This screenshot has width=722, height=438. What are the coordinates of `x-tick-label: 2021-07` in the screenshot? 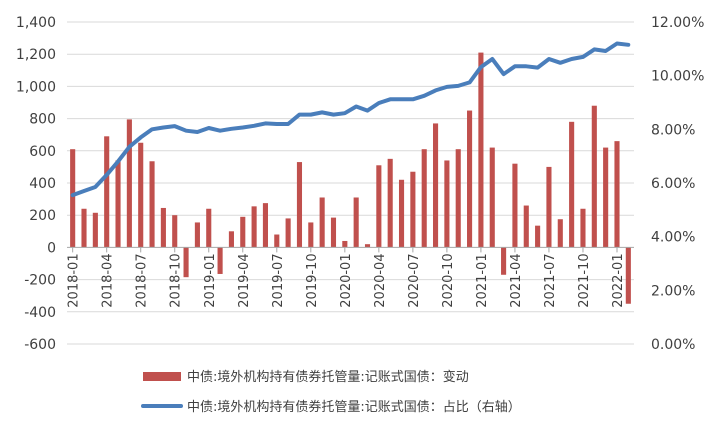 It's located at (550, 280).